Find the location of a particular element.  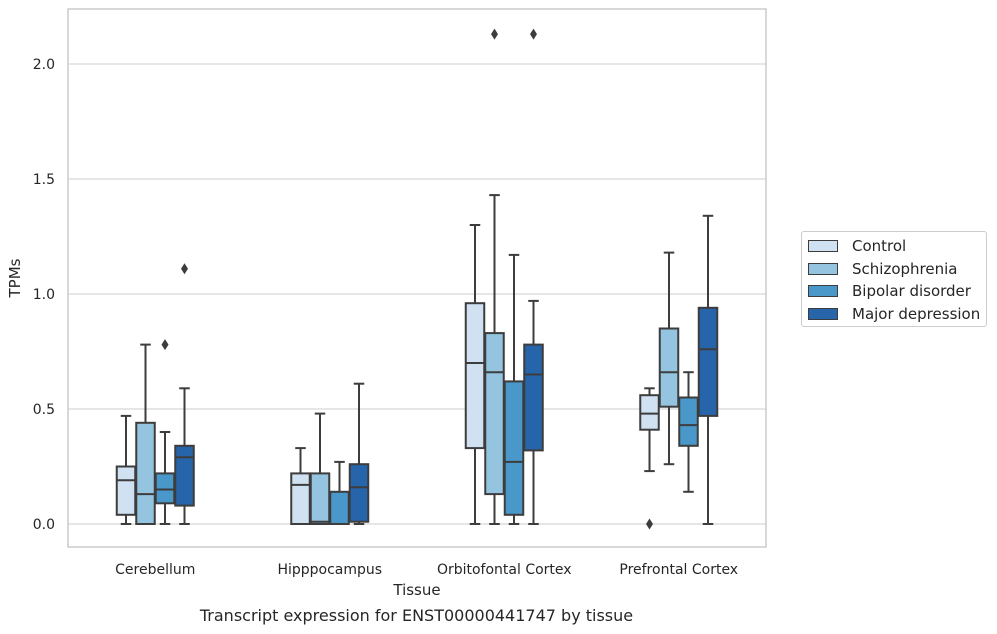

box-orbitofontal-cortex-major-depression is located at coordinates (533, 397).